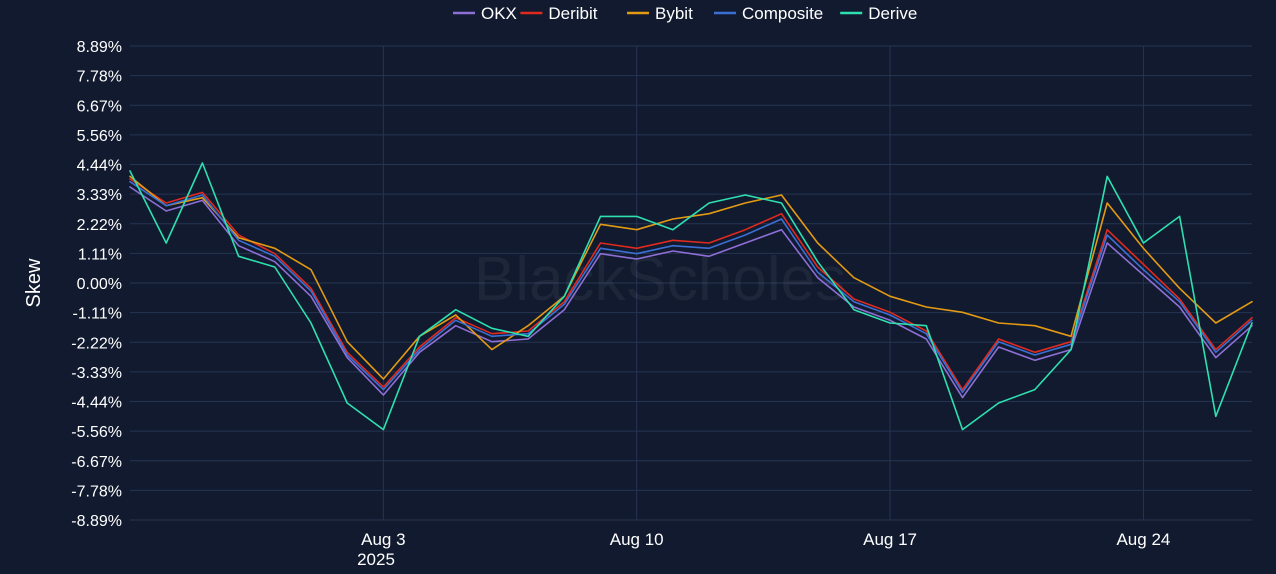 Image resolution: width=1276 pixels, height=574 pixels. Describe the element at coordinates (96, 403) in the screenshot. I see `y-tick-label: -4.44%` at that location.